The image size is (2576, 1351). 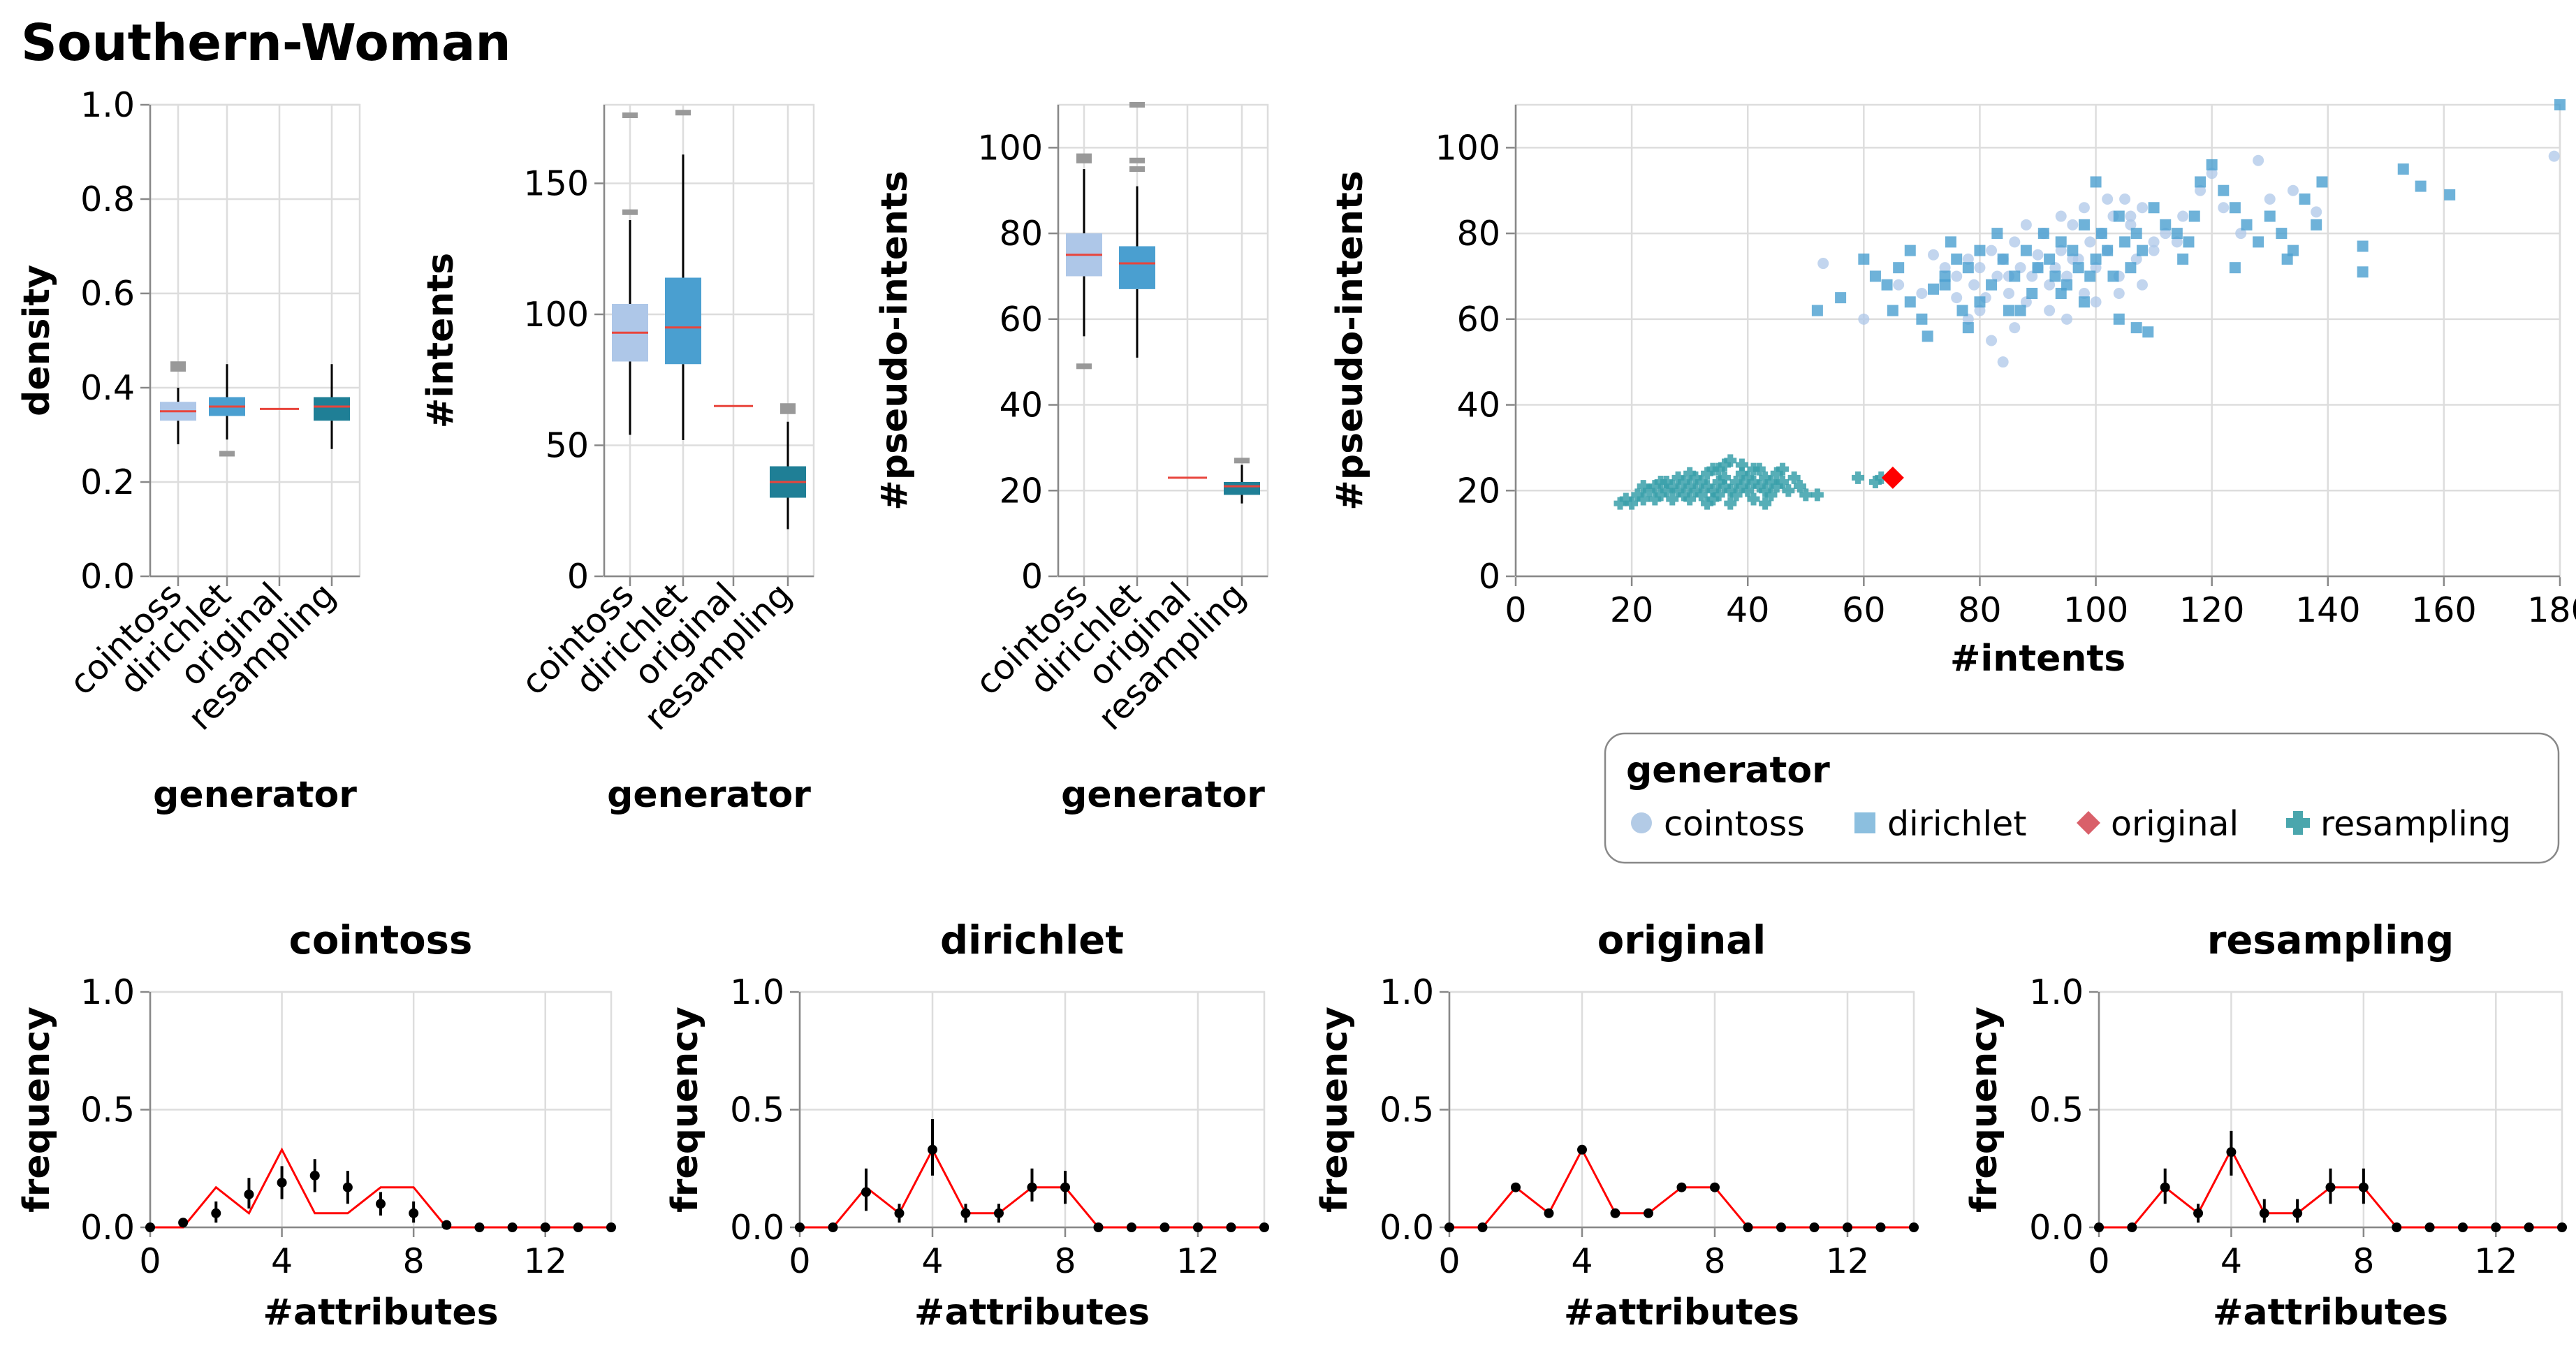 What do you see at coordinates (1335, 1110) in the screenshot?
I see `y-axis-title: frequency` at bounding box center [1335, 1110].